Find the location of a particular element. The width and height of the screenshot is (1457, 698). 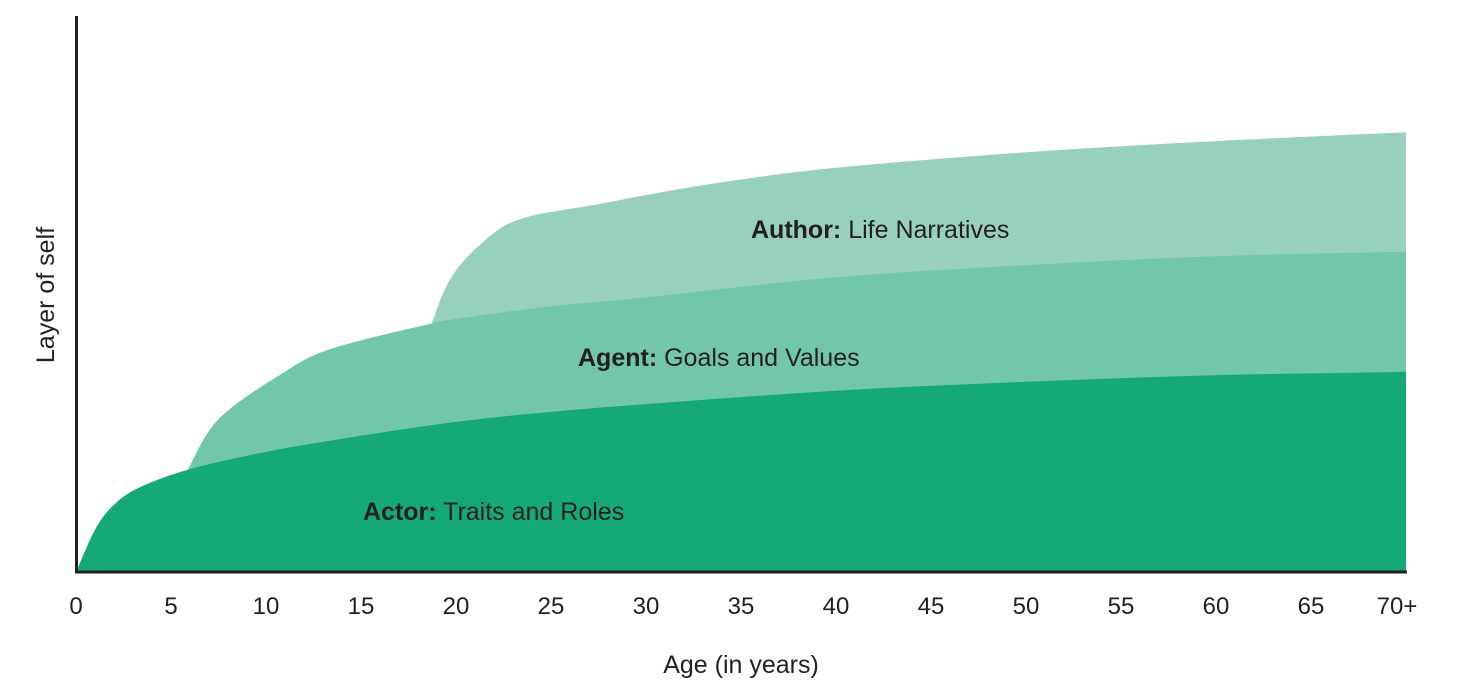

agent-layer-label: Agent: Goals and Values is located at coordinates (719, 358).